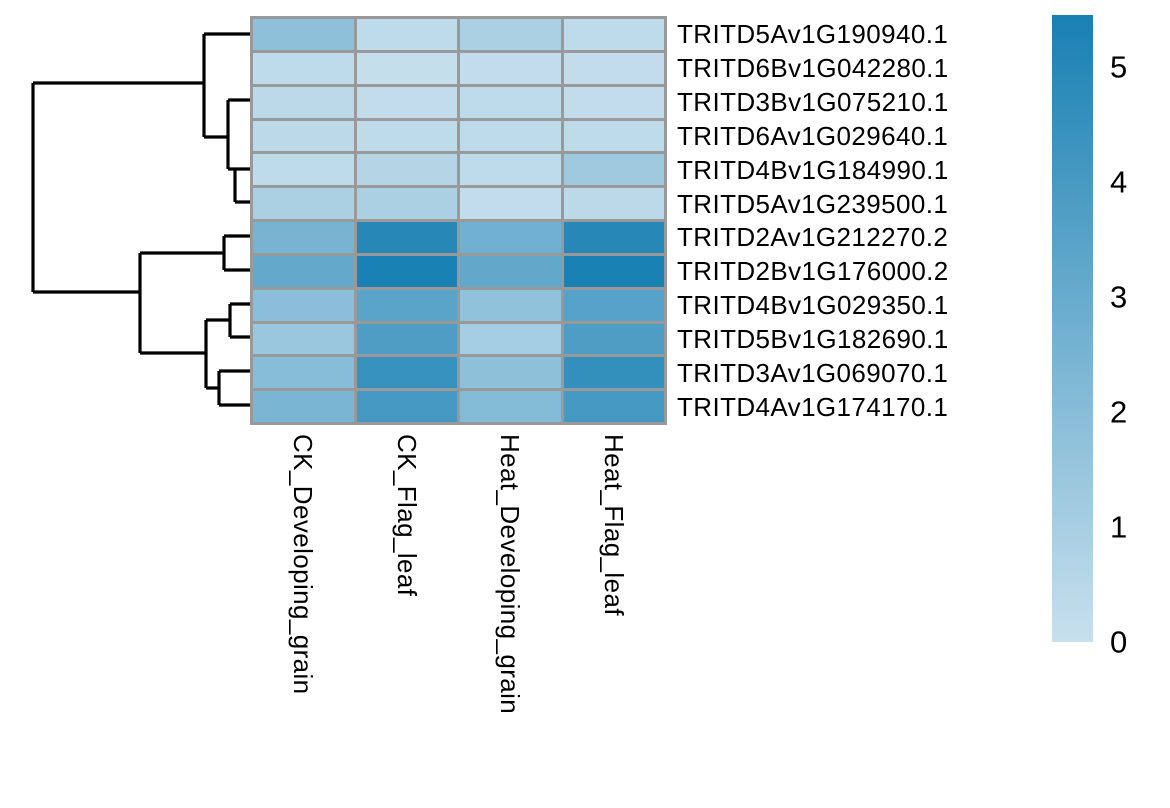 This screenshot has width=1170, height=808. What do you see at coordinates (406, 34) in the screenshot?
I see `heatmap-cell-r1c2` at bounding box center [406, 34].